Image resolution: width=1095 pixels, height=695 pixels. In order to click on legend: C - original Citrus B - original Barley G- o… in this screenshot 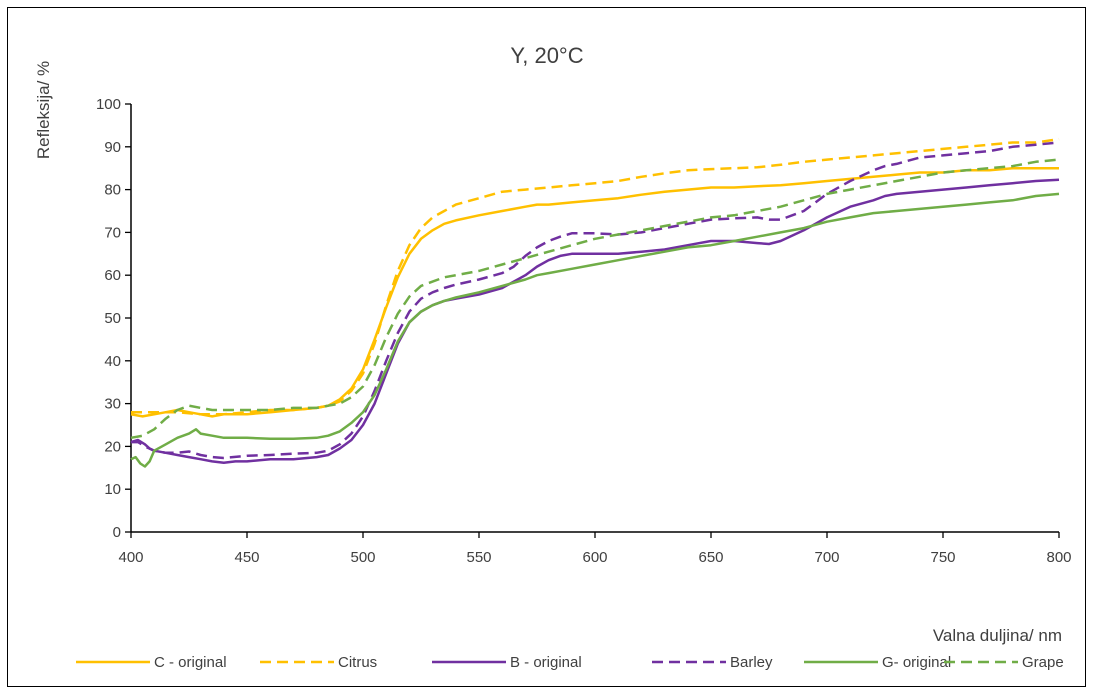, I will do `click(570, 662)`.